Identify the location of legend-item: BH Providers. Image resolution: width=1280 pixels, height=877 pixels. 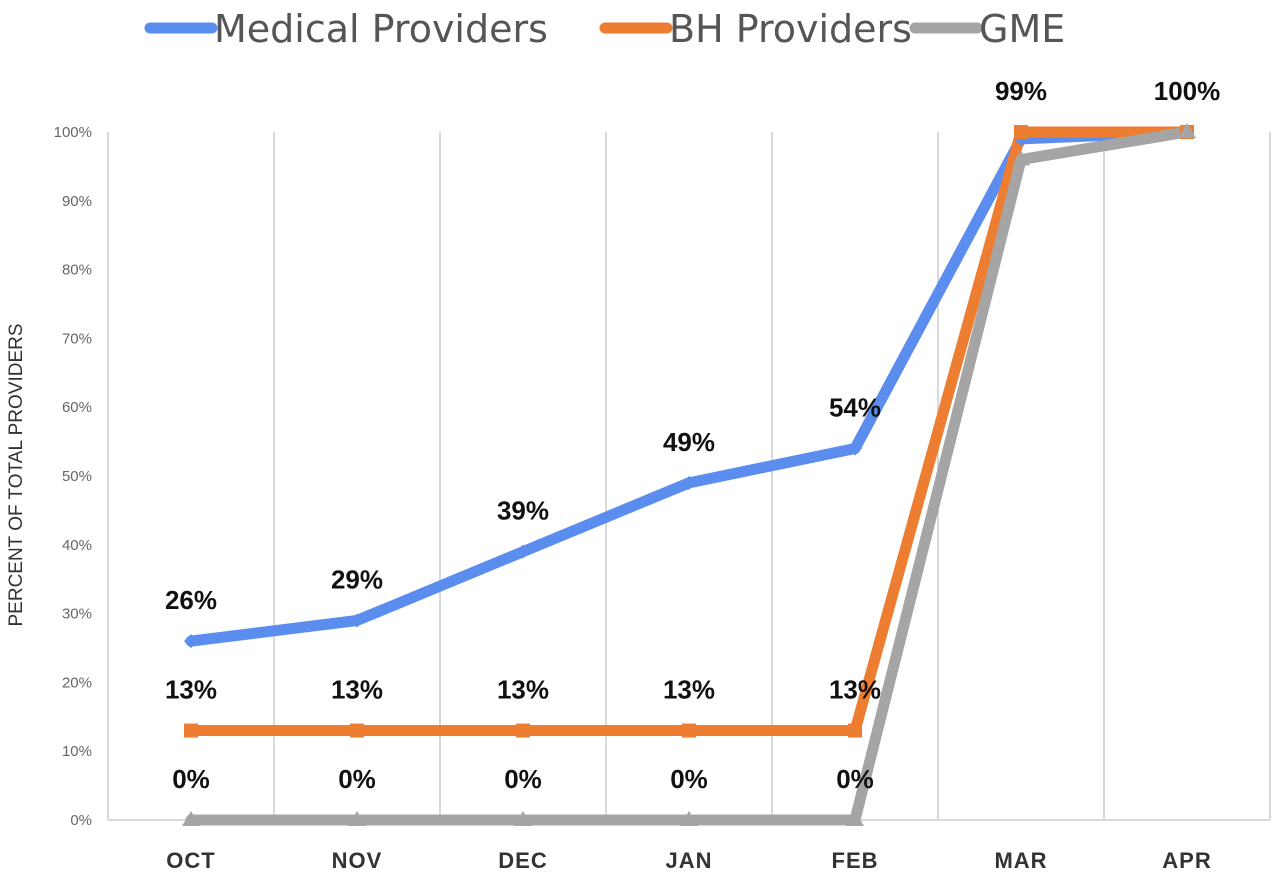
(755, 29).